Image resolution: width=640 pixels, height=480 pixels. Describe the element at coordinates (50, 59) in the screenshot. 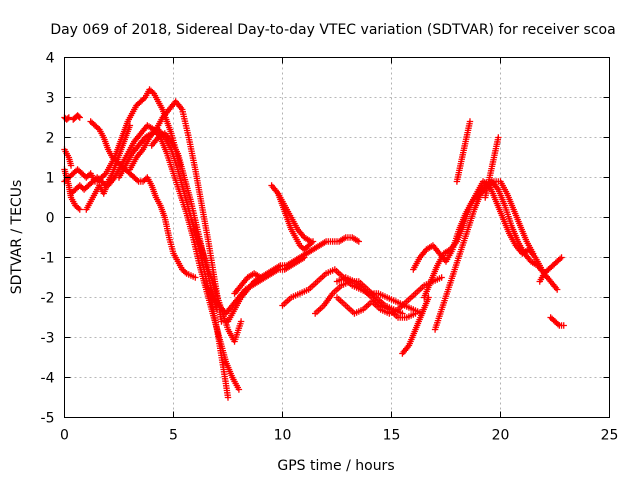

I see `y-tick-label: 4` at that location.